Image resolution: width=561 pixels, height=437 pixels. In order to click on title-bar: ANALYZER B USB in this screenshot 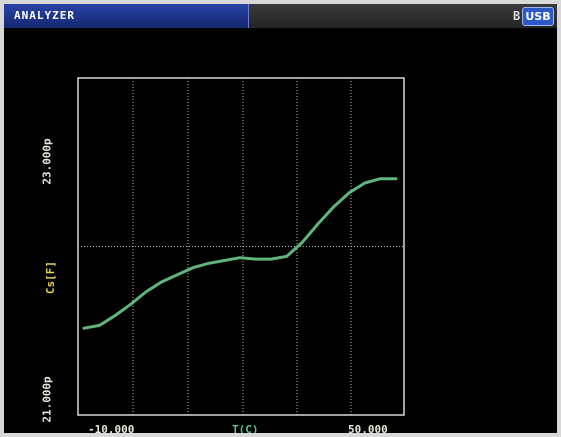, I will do `click(280, 16)`.